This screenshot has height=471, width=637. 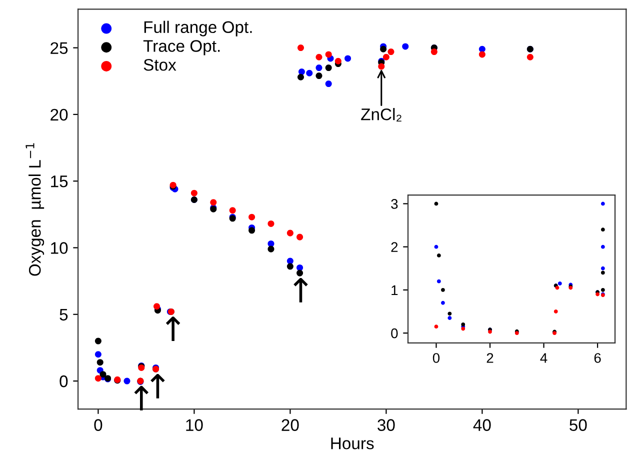 I want to click on x-tick-label: 6, so click(x=597, y=358).